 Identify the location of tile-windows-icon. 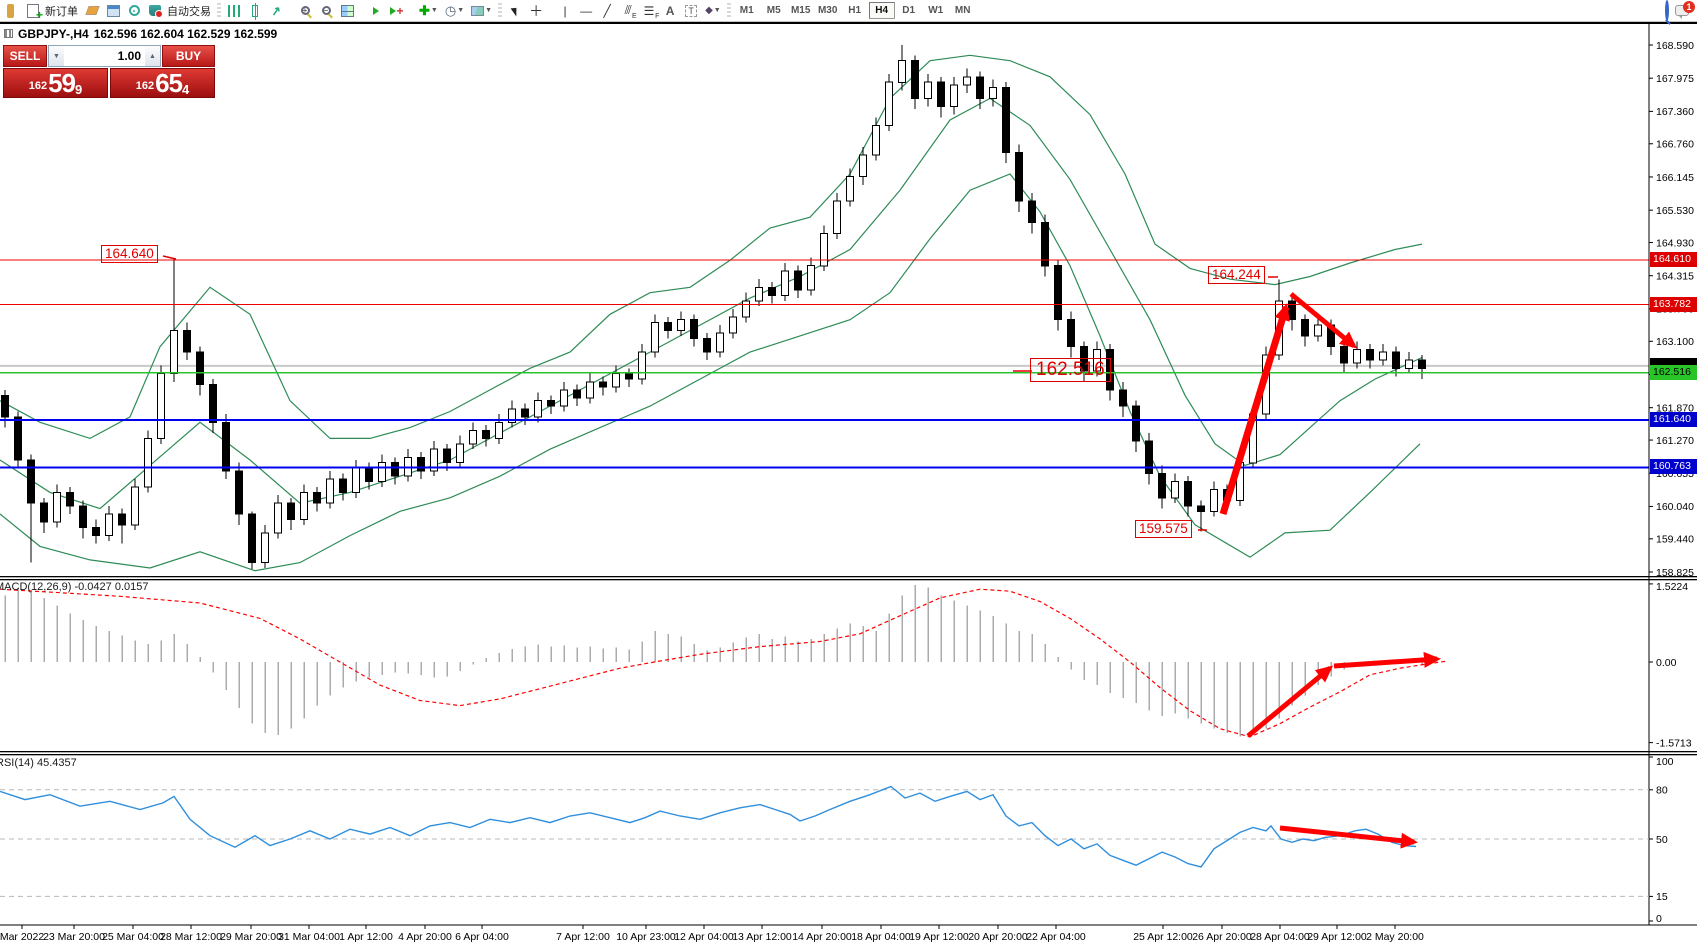
(347, 11).